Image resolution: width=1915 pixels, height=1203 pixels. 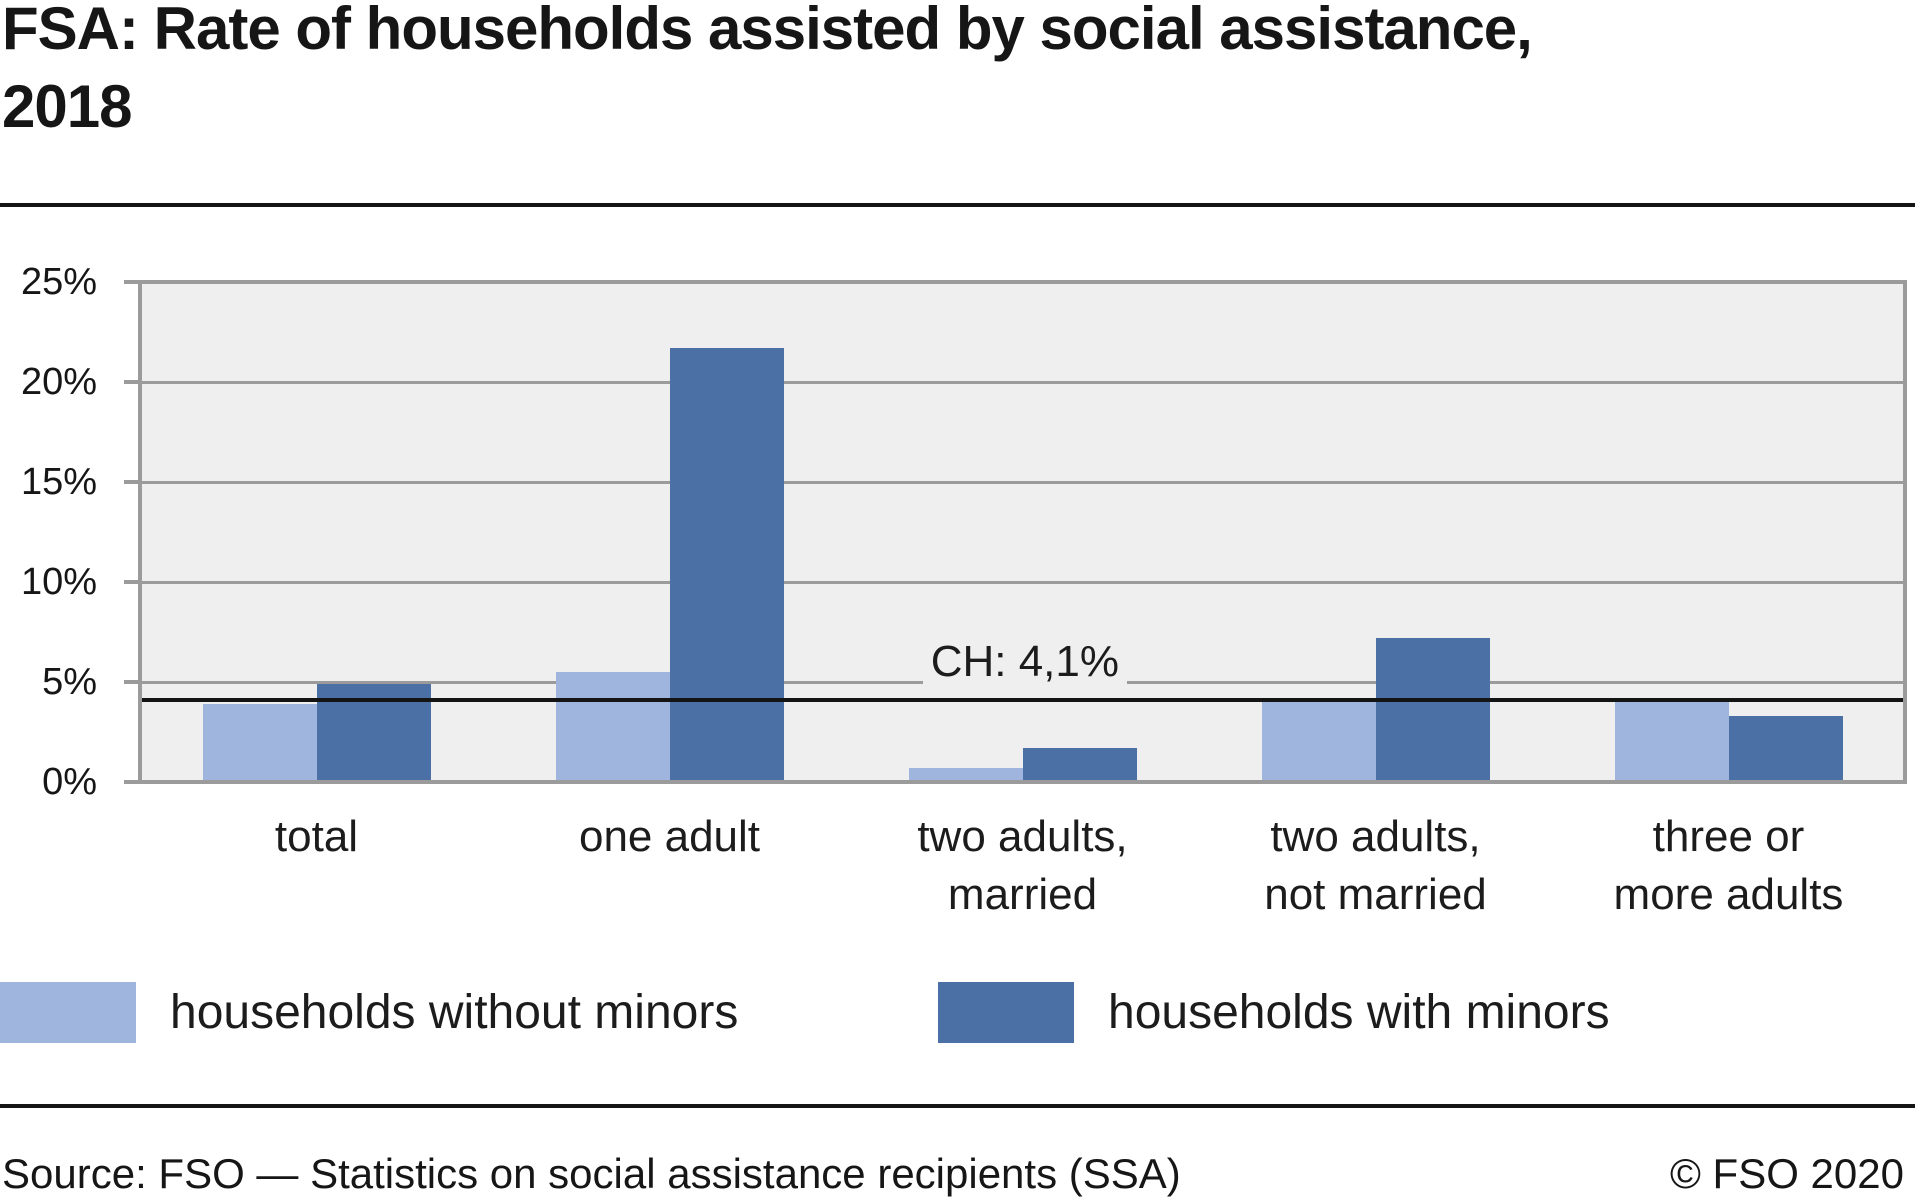 I want to click on bar-two-adults-not-married-households-with-minors, so click(x=1433, y=710).